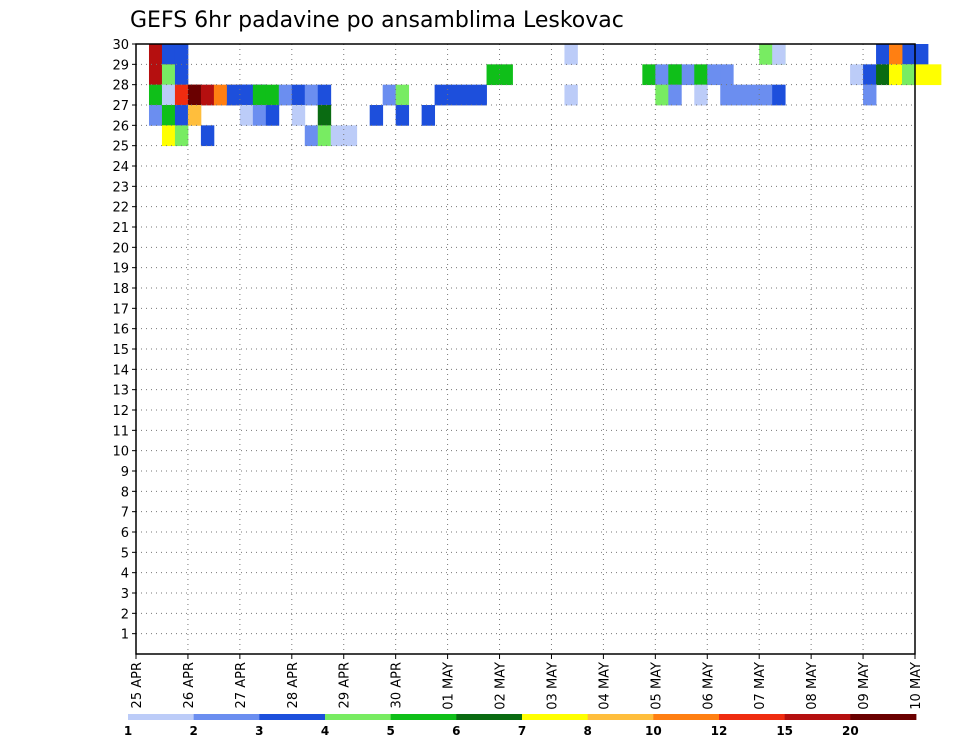 This screenshot has width=960, height=742. What do you see at coordinates (120, 269) in the screenshot?
I see `y-tick-label: 19` at bounding box center [120, 269].